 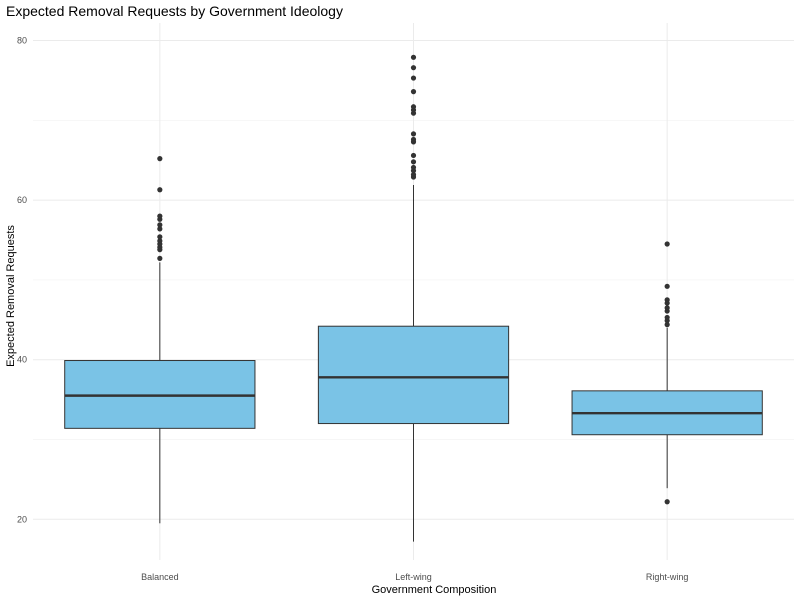 What do you see at coordinates (22, 41) in the screenshot?
I see `y-tick-label: 80` at bounding box center [22, 41].